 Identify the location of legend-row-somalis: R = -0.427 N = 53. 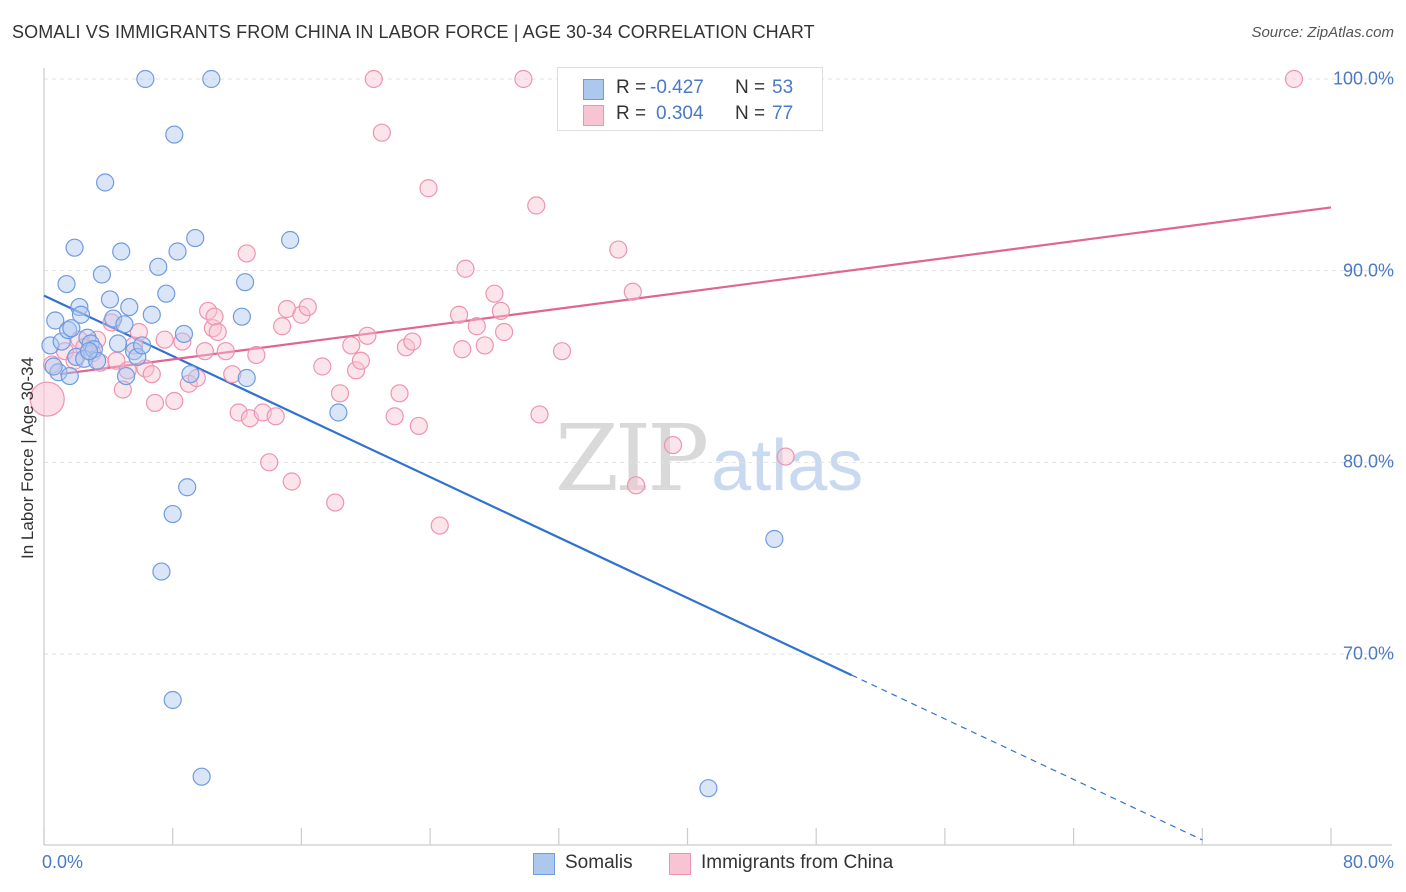
(690, 88).